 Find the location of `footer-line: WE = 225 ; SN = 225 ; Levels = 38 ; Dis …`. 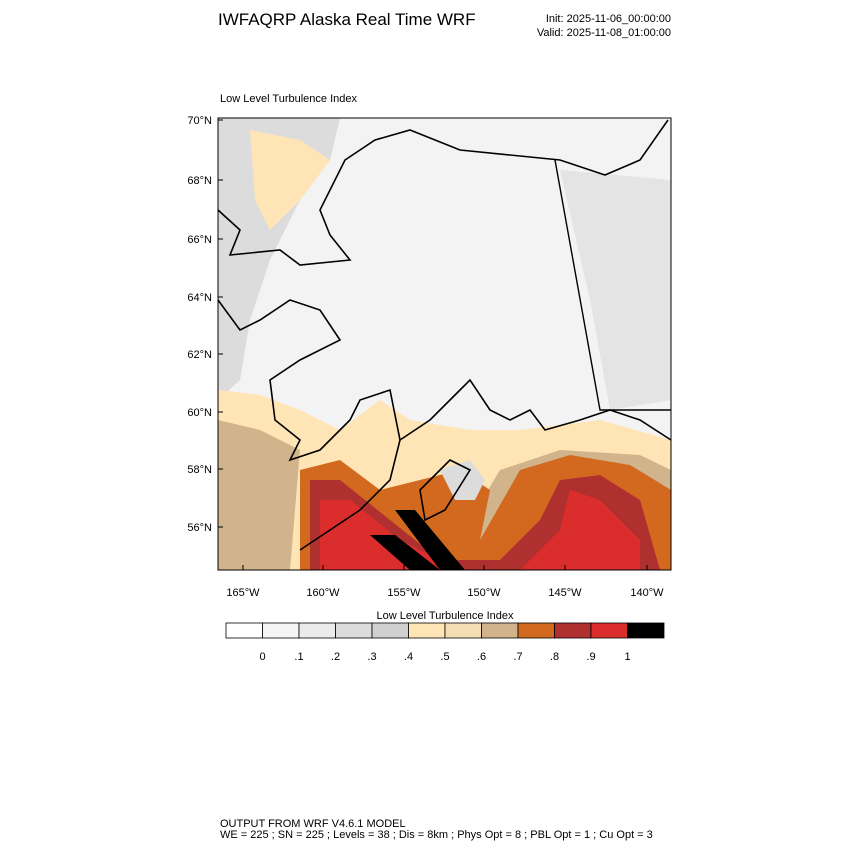

footer-line: WE = 225 ; SN = 225 ; Levels = 38 ; Dis … is located at coordinates (436, 835).